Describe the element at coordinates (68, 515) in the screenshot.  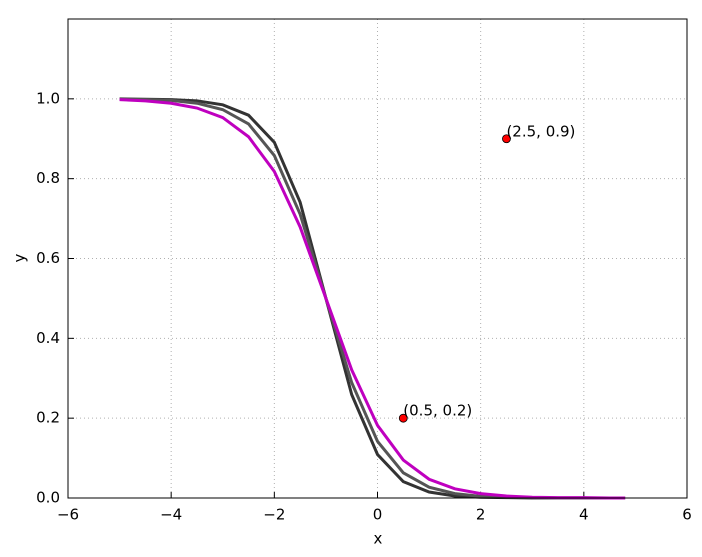
I see `x-tick-label: −6` at that location.